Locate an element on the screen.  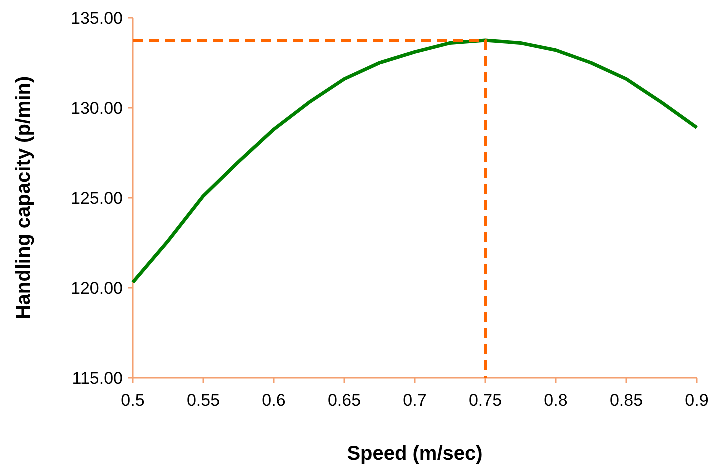
y-tick-label: 115.00 is located at coordinates (97, 378).